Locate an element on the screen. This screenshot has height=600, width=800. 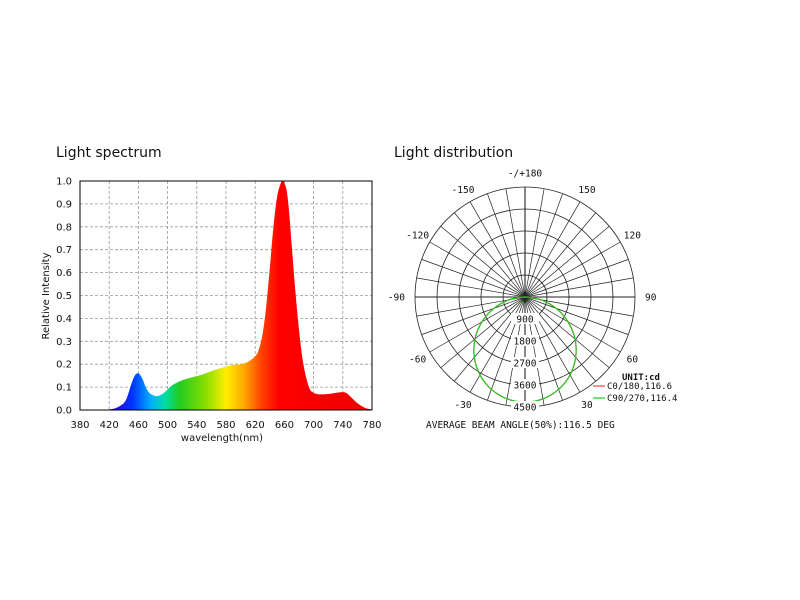
distribution-title: Light distribution is located at coordinates (454, 153).